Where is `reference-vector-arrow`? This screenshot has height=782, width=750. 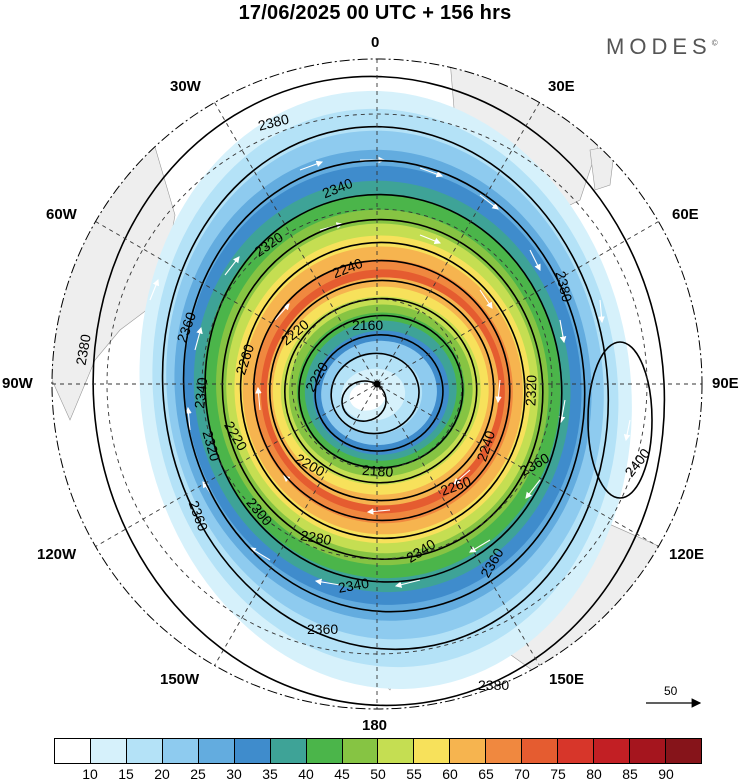
reference-vector-arrow is located at coordinates (674, 703).